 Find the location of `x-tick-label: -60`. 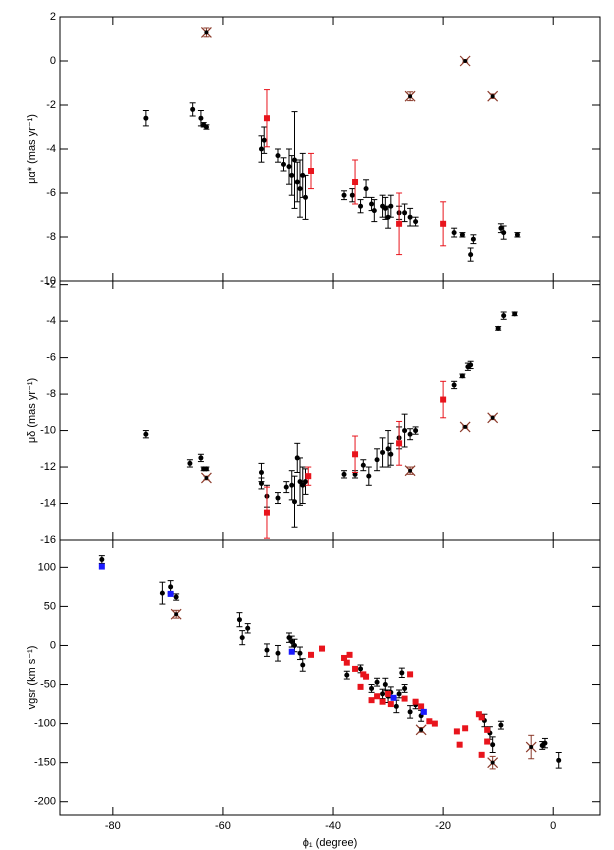

x-tick-label: -60 is located at coordinates (223, 826).